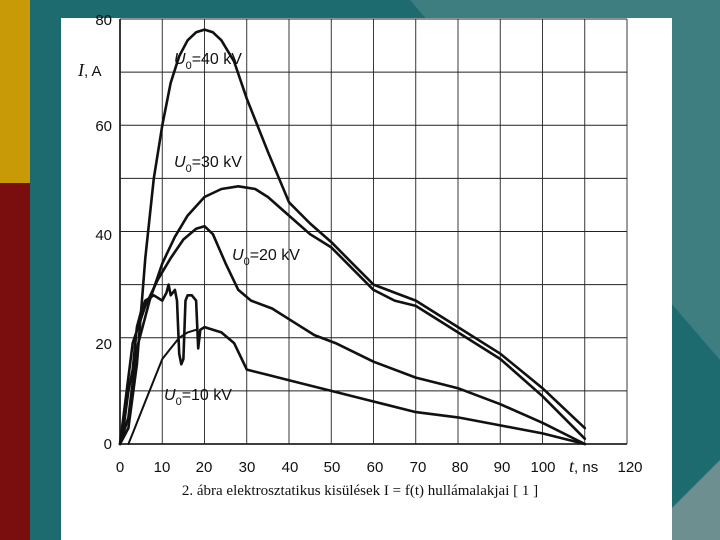 This screenshot has height=540, width=720. I want to click on x-axis-label: t, ns, so click(583, 466).